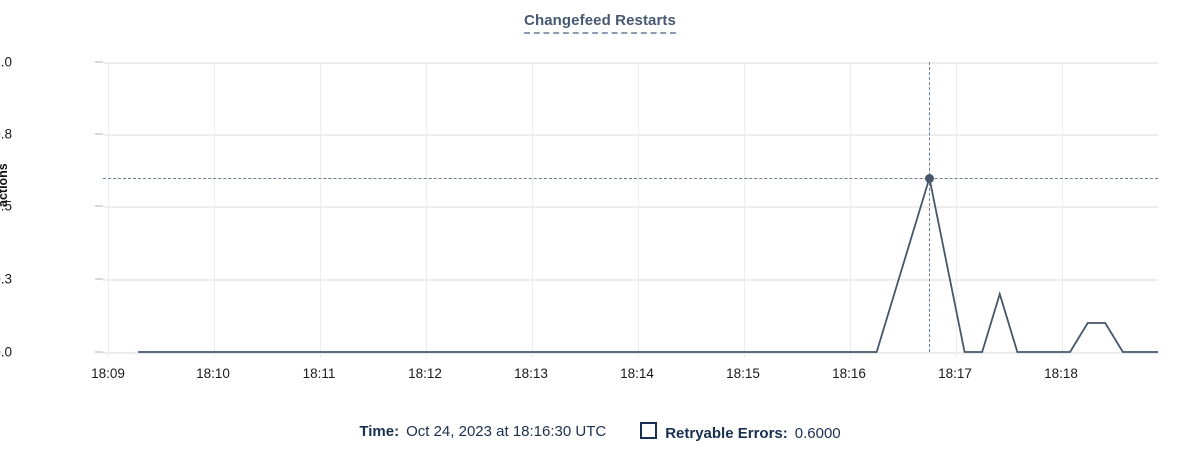 Image resolution: width=1200 pixels, height=469 pixels. Describe the element at coordinates (108, 373) in the screenshot. I see `x-tick-label-1: 18:09` at that location.